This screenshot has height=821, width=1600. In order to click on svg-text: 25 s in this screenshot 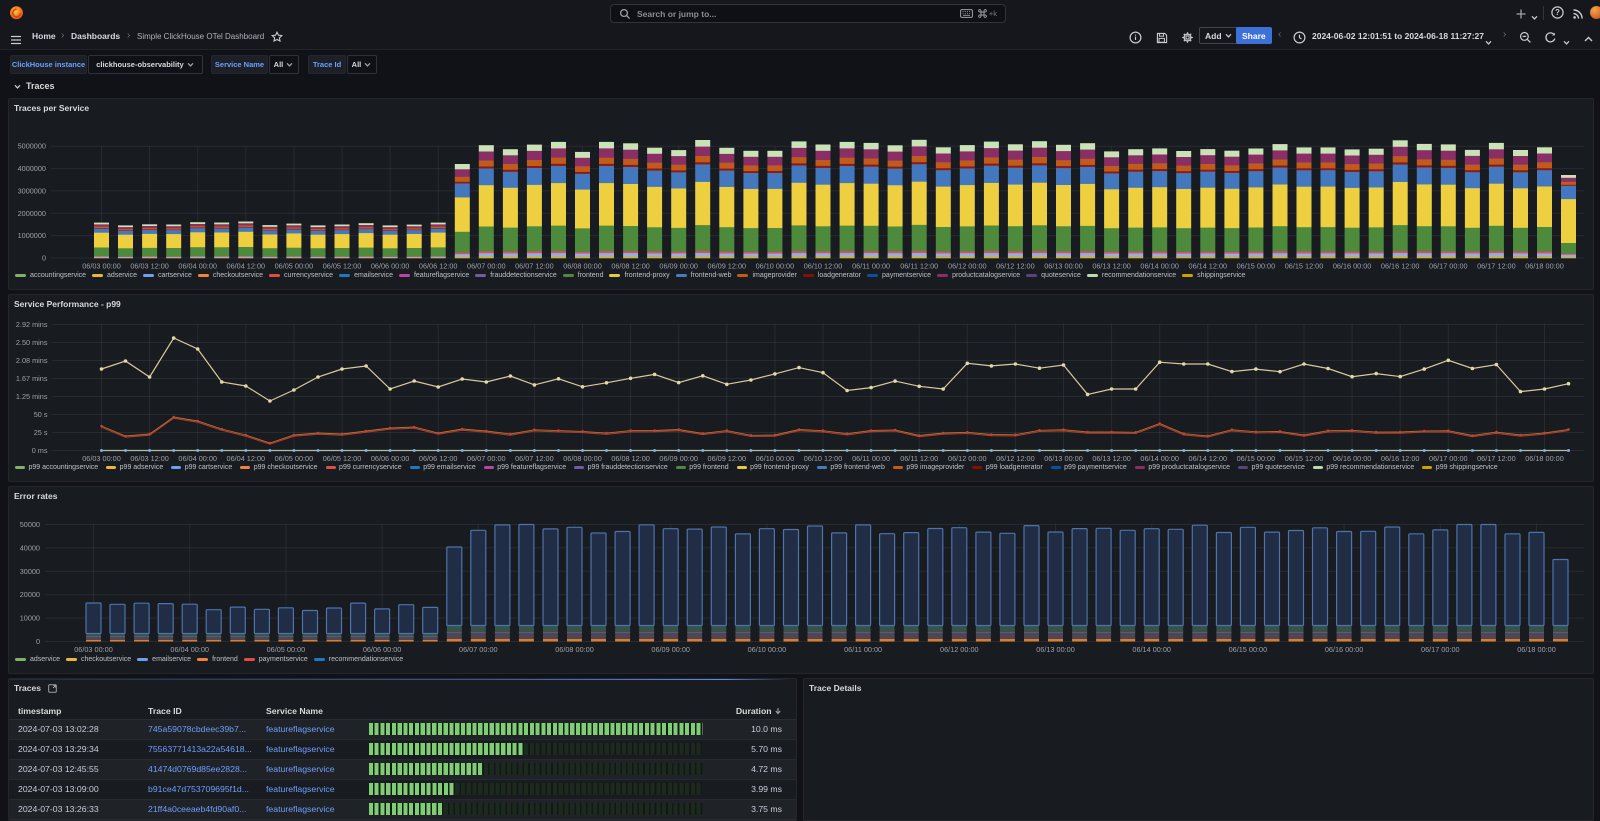, I will do `click(41, 432)`.